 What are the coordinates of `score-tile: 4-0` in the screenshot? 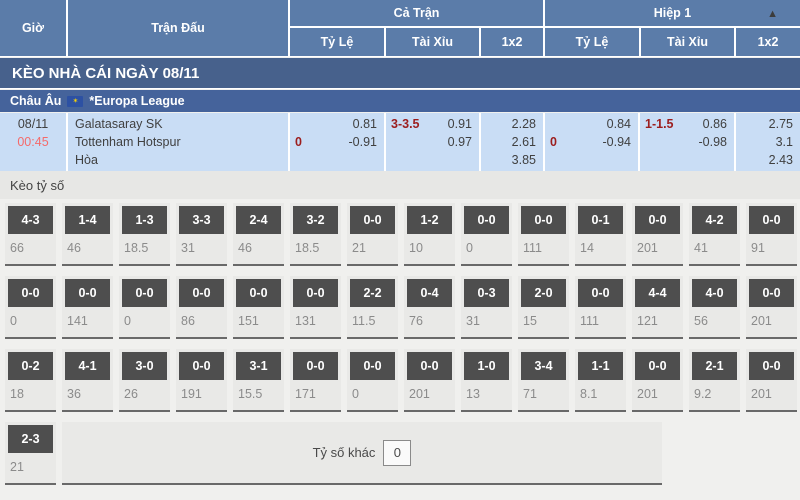 It's located at (714, 293).